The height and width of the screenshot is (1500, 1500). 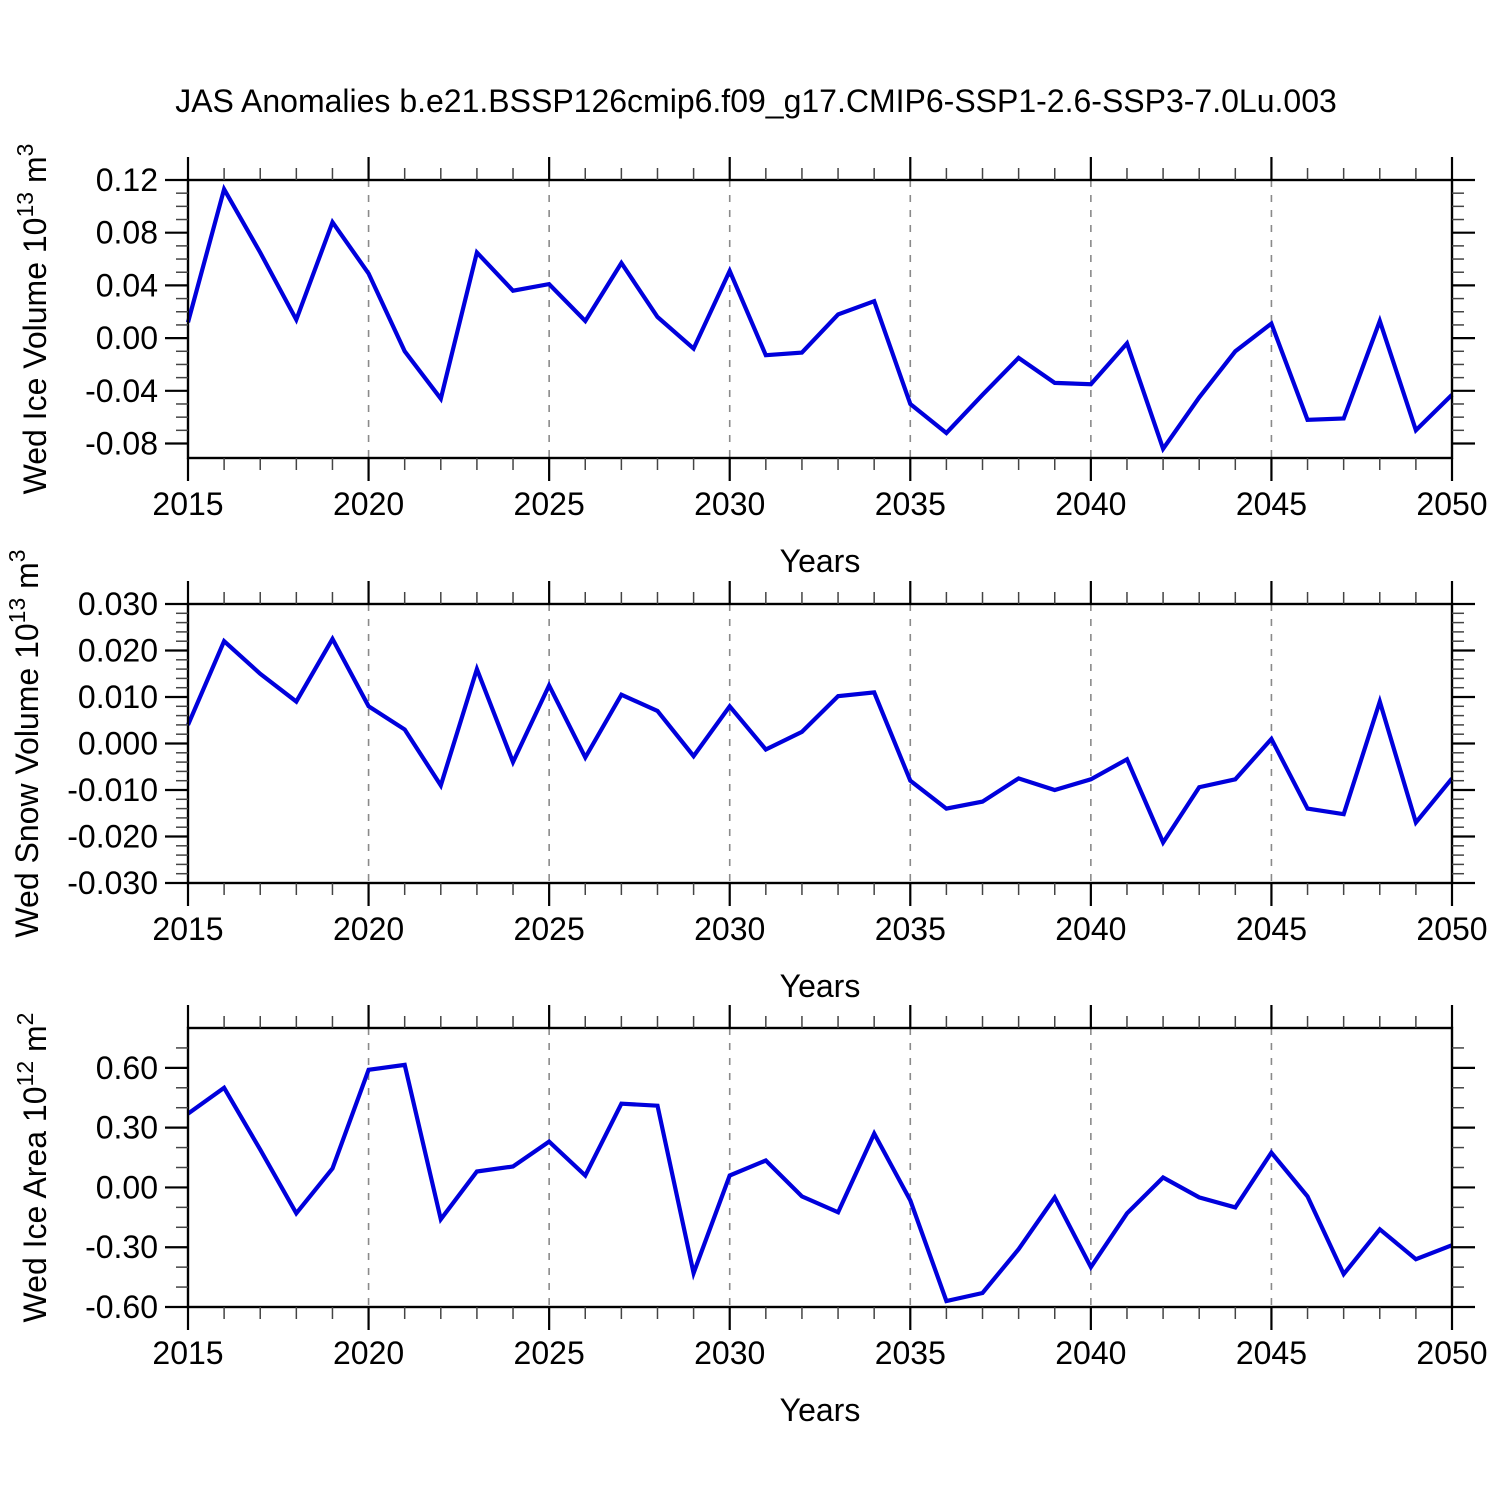 I want to click on y-tick-label: -0.30, so click(x=121, y=1247).